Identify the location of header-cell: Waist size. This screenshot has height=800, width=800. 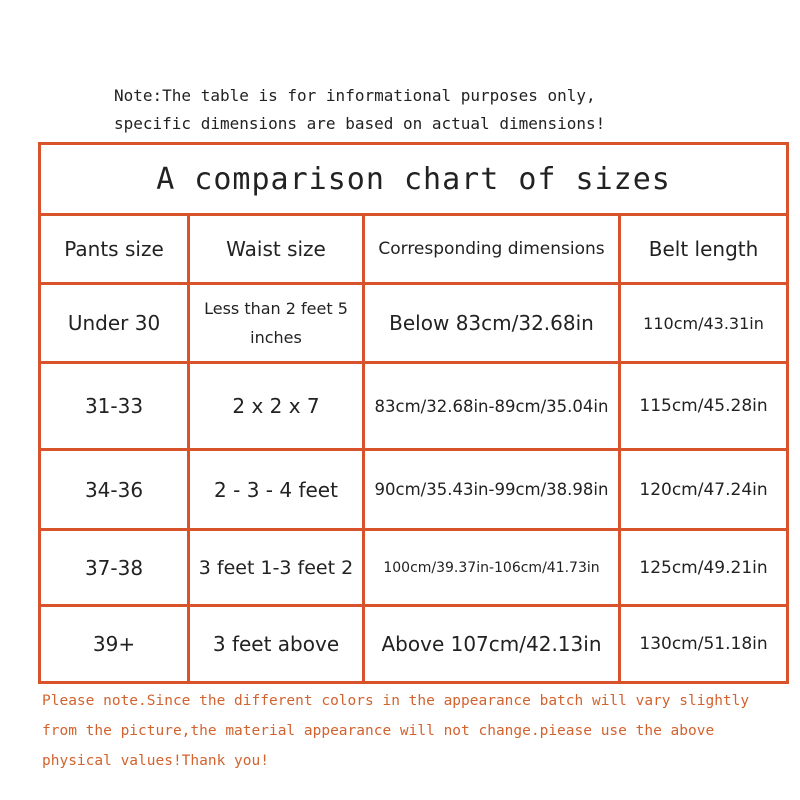
(276, 249).